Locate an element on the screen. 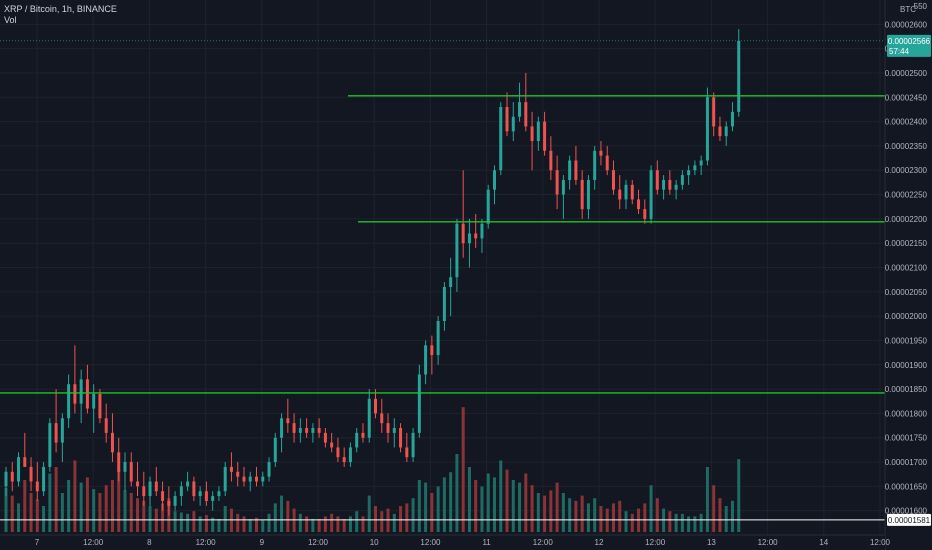 This screenshot has height=550, width=932. price-tick-label: 0.00001850 is located at coordinates (906, 389).